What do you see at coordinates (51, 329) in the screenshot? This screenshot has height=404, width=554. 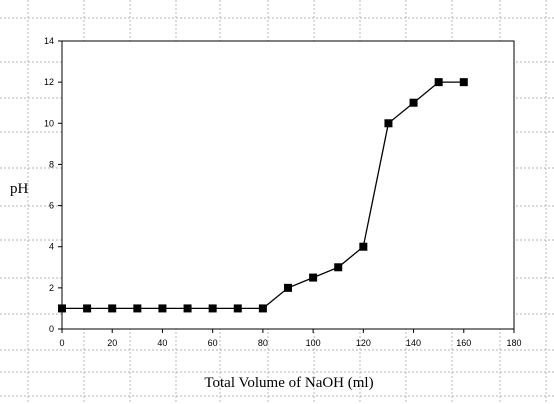 I see `y-tick-label: 0` at bounding box center [51, 329].